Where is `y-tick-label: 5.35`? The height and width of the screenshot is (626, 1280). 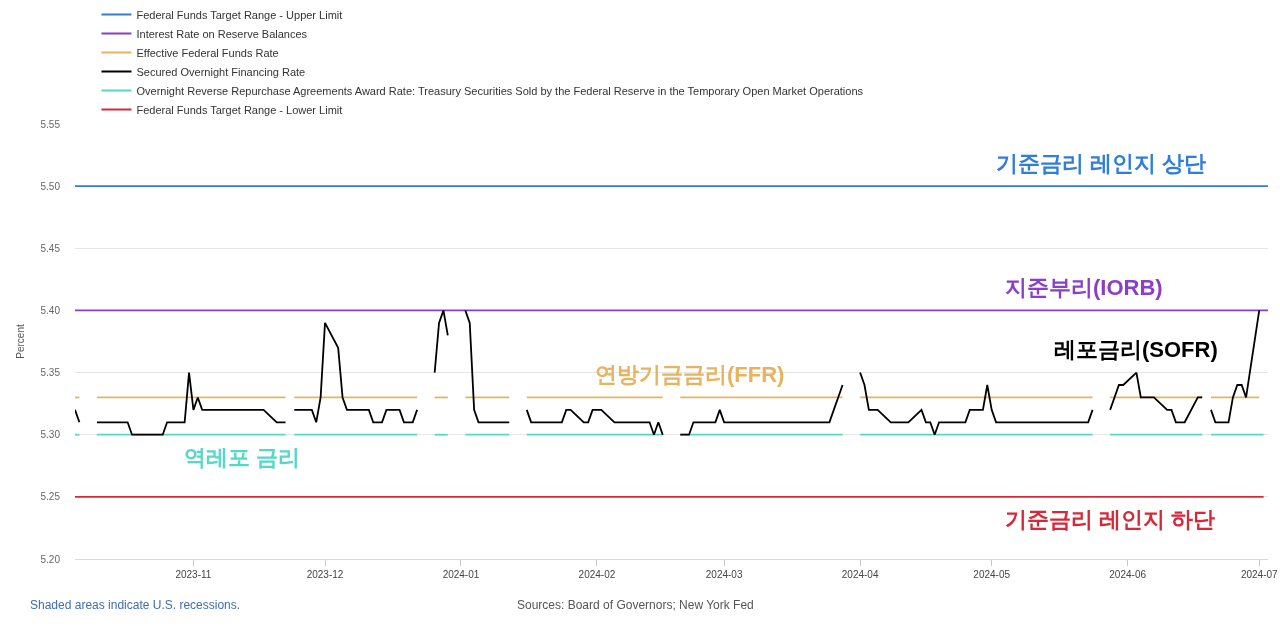
y-tick-label: 5.35 is located at coordinates (50, 373).